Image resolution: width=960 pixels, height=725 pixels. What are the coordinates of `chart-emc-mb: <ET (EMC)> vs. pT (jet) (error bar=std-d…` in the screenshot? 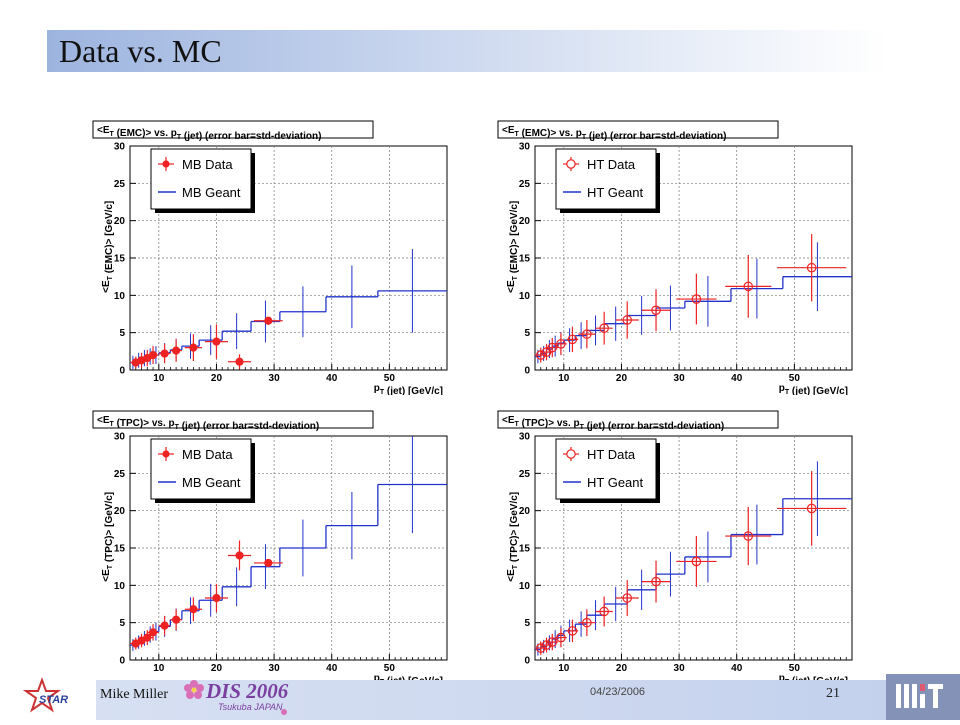 It's located at (270, 257).